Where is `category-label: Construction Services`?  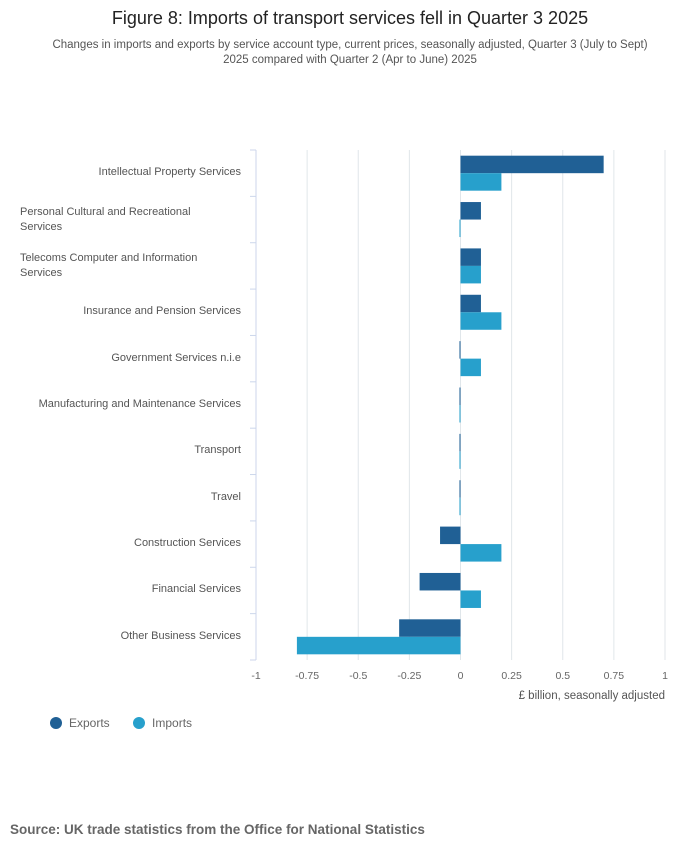
category-label: Construction Services is located at coordinates (187, 543).